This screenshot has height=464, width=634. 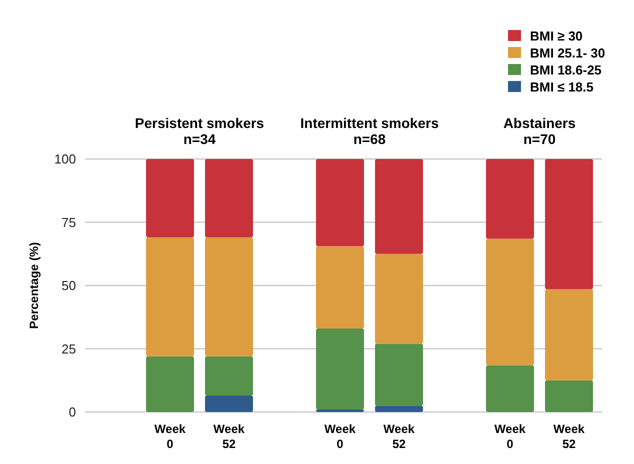 I want to click on text: Persistent smokers n=34, so click(x=199, y=131).